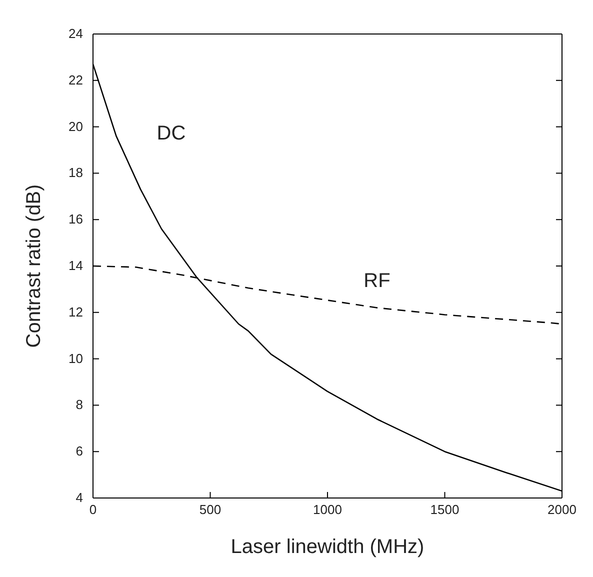  What do you see at coordinates (93, 509) in the screenshot?
I see `x-tick-label: 0` at bounding box center [93, 509].